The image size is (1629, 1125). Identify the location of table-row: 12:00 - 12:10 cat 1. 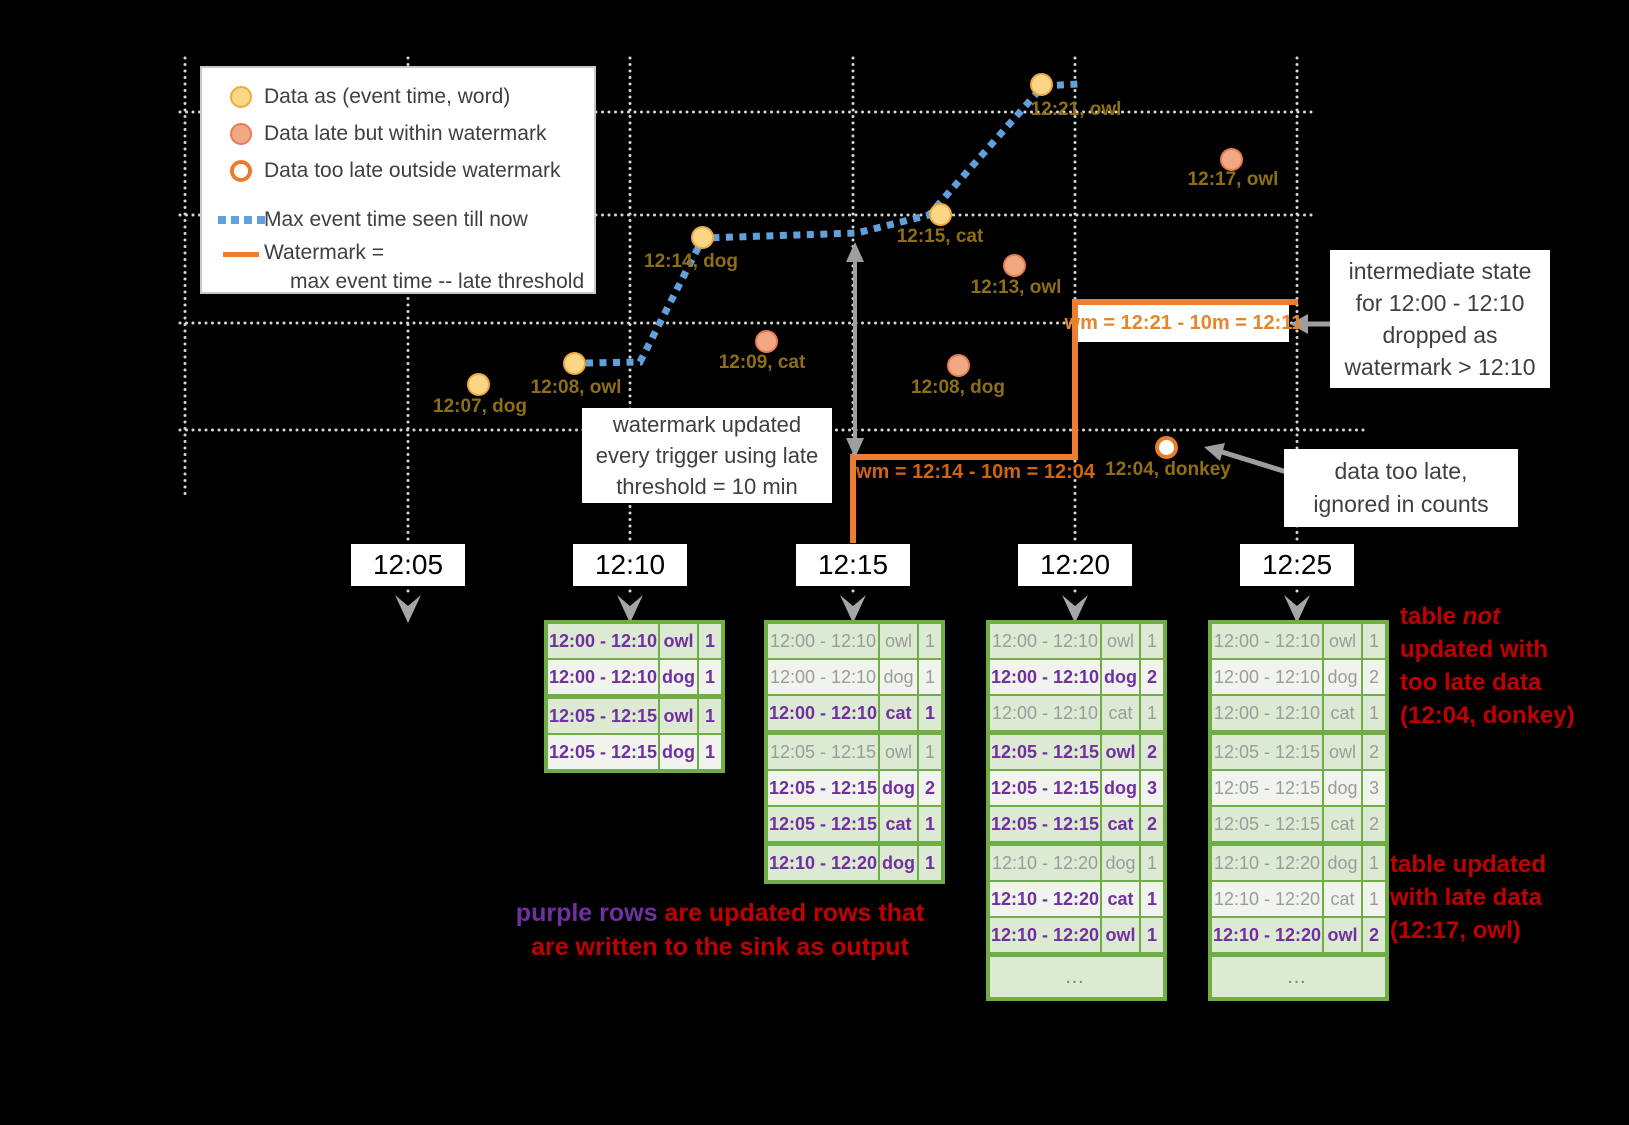
(854, 713).